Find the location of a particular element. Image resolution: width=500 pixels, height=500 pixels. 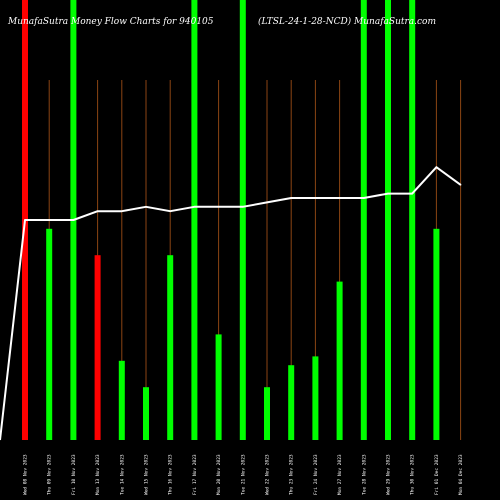

chart-title: MunafaSutra Money Flow Charts for 940105 is located at coordinates (110, 22).